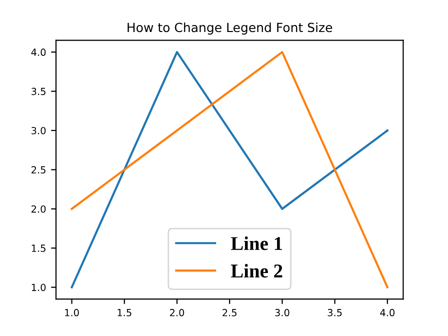  What do you see at coordinates (230, 28) in the screenshot?
I see `chart-title: How to Change Legend Font Size` at bounding box center [230, 28].